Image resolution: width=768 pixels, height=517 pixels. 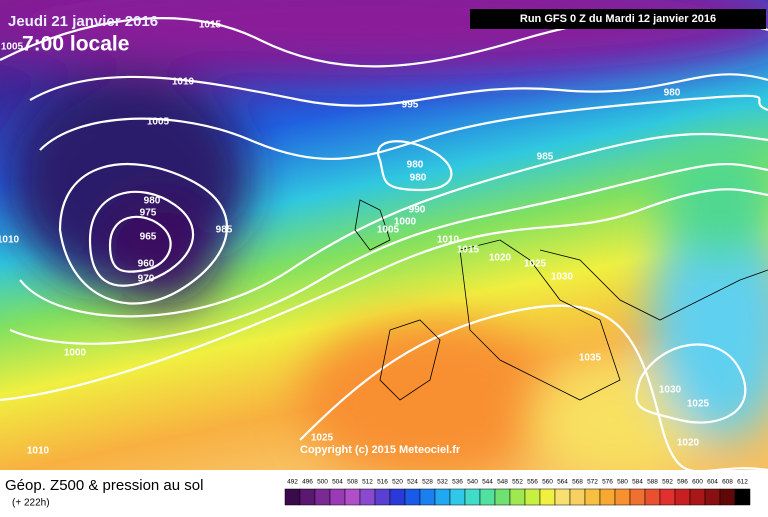 What do you see at coordinates (352, 482) in the screenshot?
I see `scale-label: 508` at bounding box center [352, 482].